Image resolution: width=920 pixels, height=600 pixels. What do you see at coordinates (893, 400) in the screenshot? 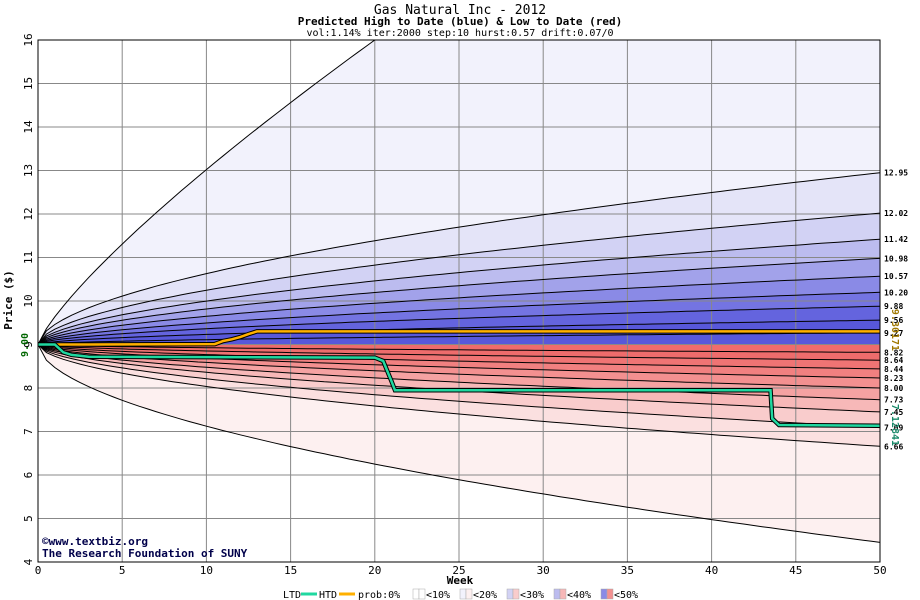
I see `lower-level-label: 7.73` at bounding box center [893, 400].